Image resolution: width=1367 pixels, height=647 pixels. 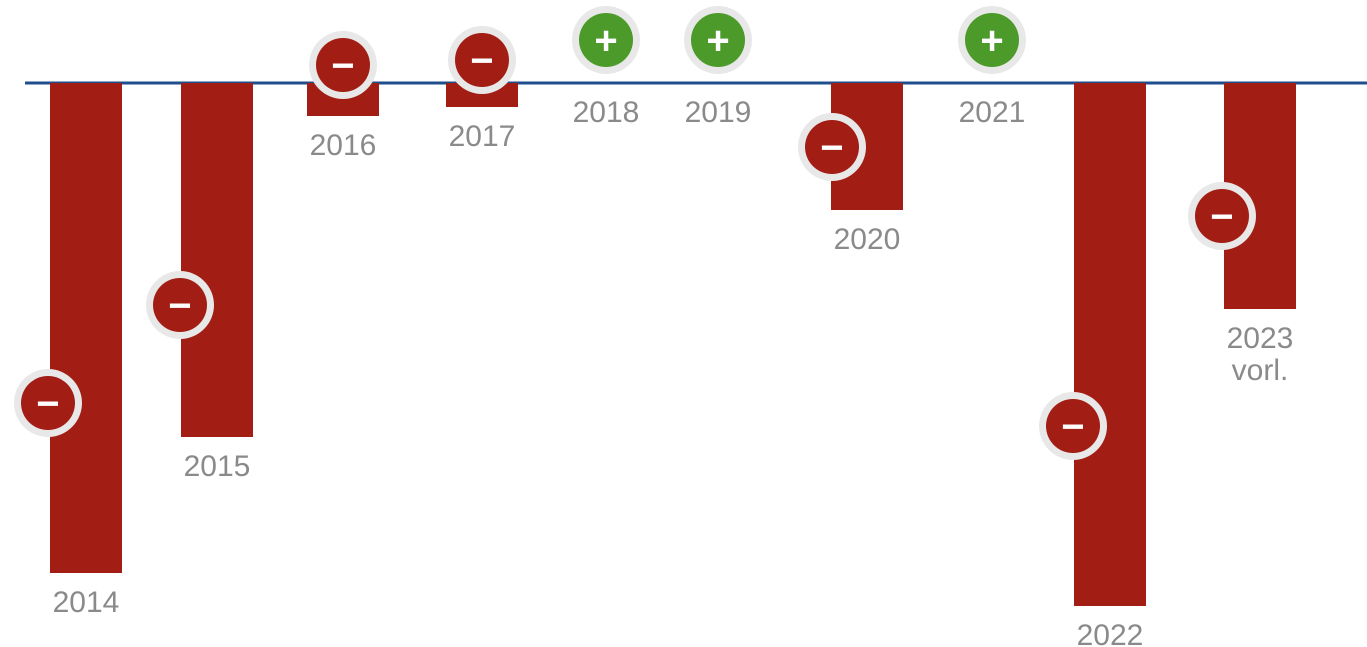 I want to click on category-label: 2022, so click(x=1110, y=633).